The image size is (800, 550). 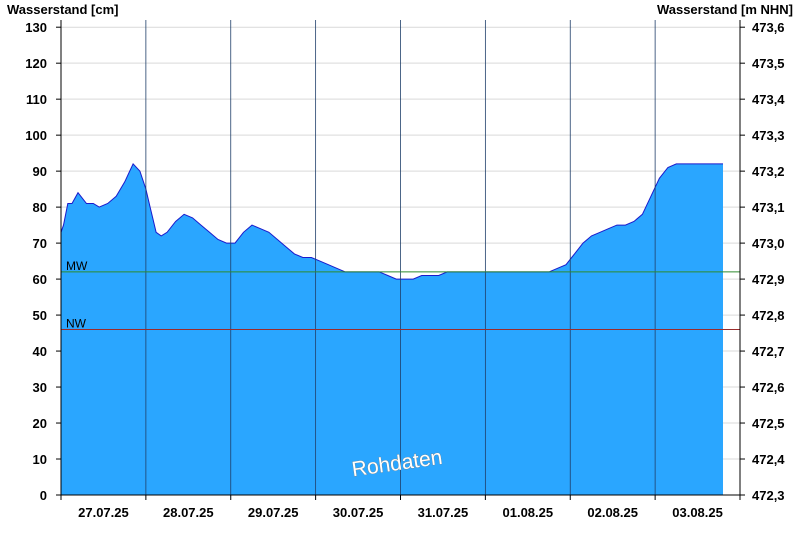 What do you see at coordinates (528, 512) in the screenshot?
I see `x-tick-label: 01.08.25` at bounding box center [528, 512].